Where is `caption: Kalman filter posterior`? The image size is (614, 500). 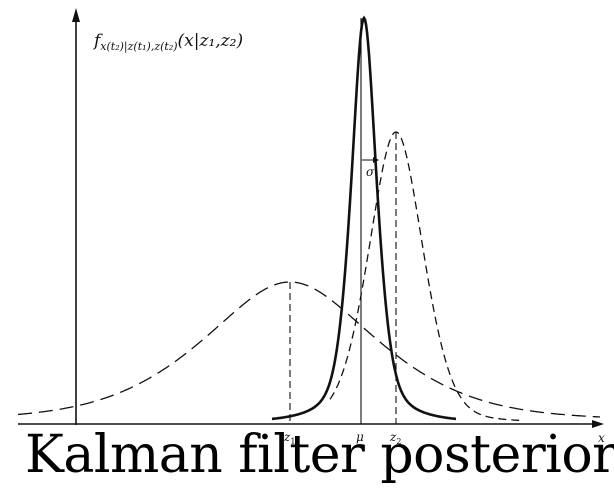 caption: Kalman filter posterior is located at coordinates (319, 455).